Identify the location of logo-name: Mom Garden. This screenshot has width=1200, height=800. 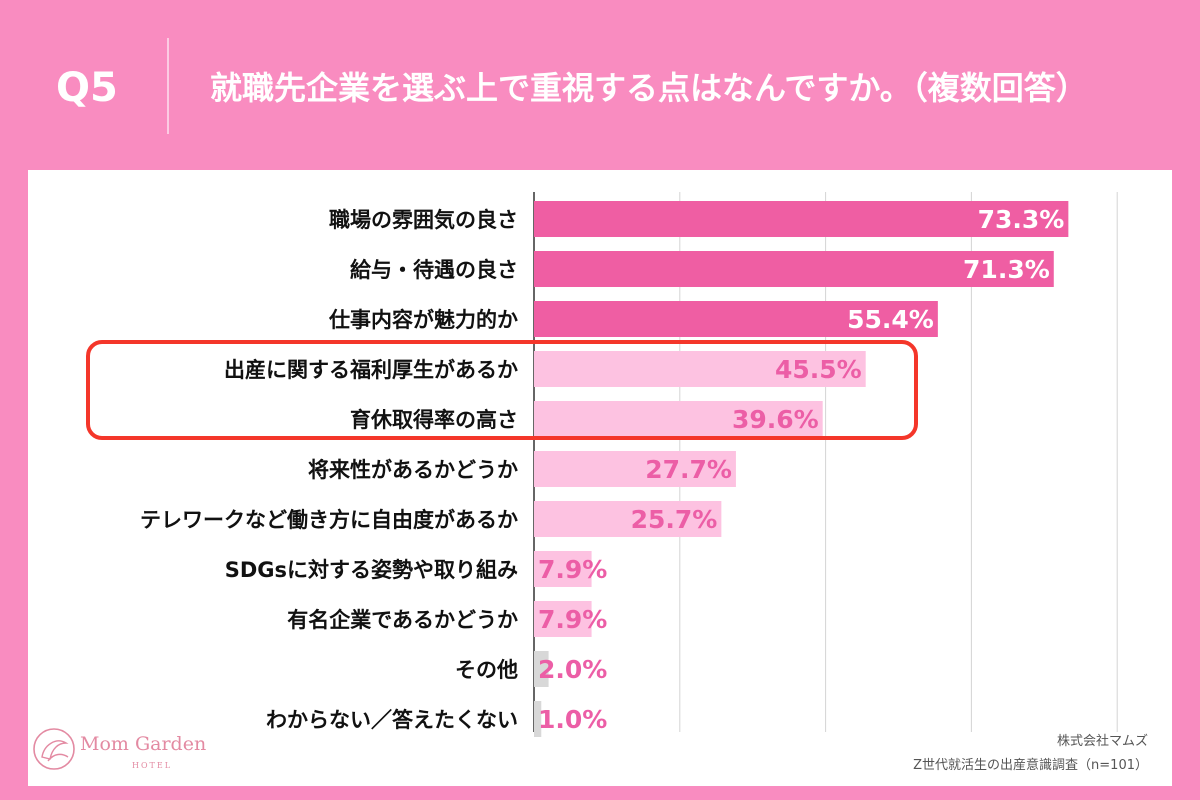
(143, 744).